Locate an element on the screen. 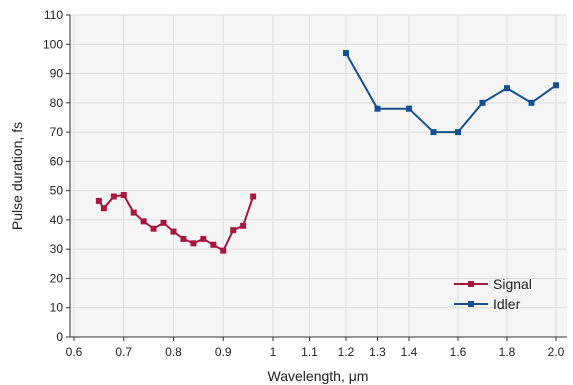  y-tick-label: 10 is located at coordinates (57, 308).